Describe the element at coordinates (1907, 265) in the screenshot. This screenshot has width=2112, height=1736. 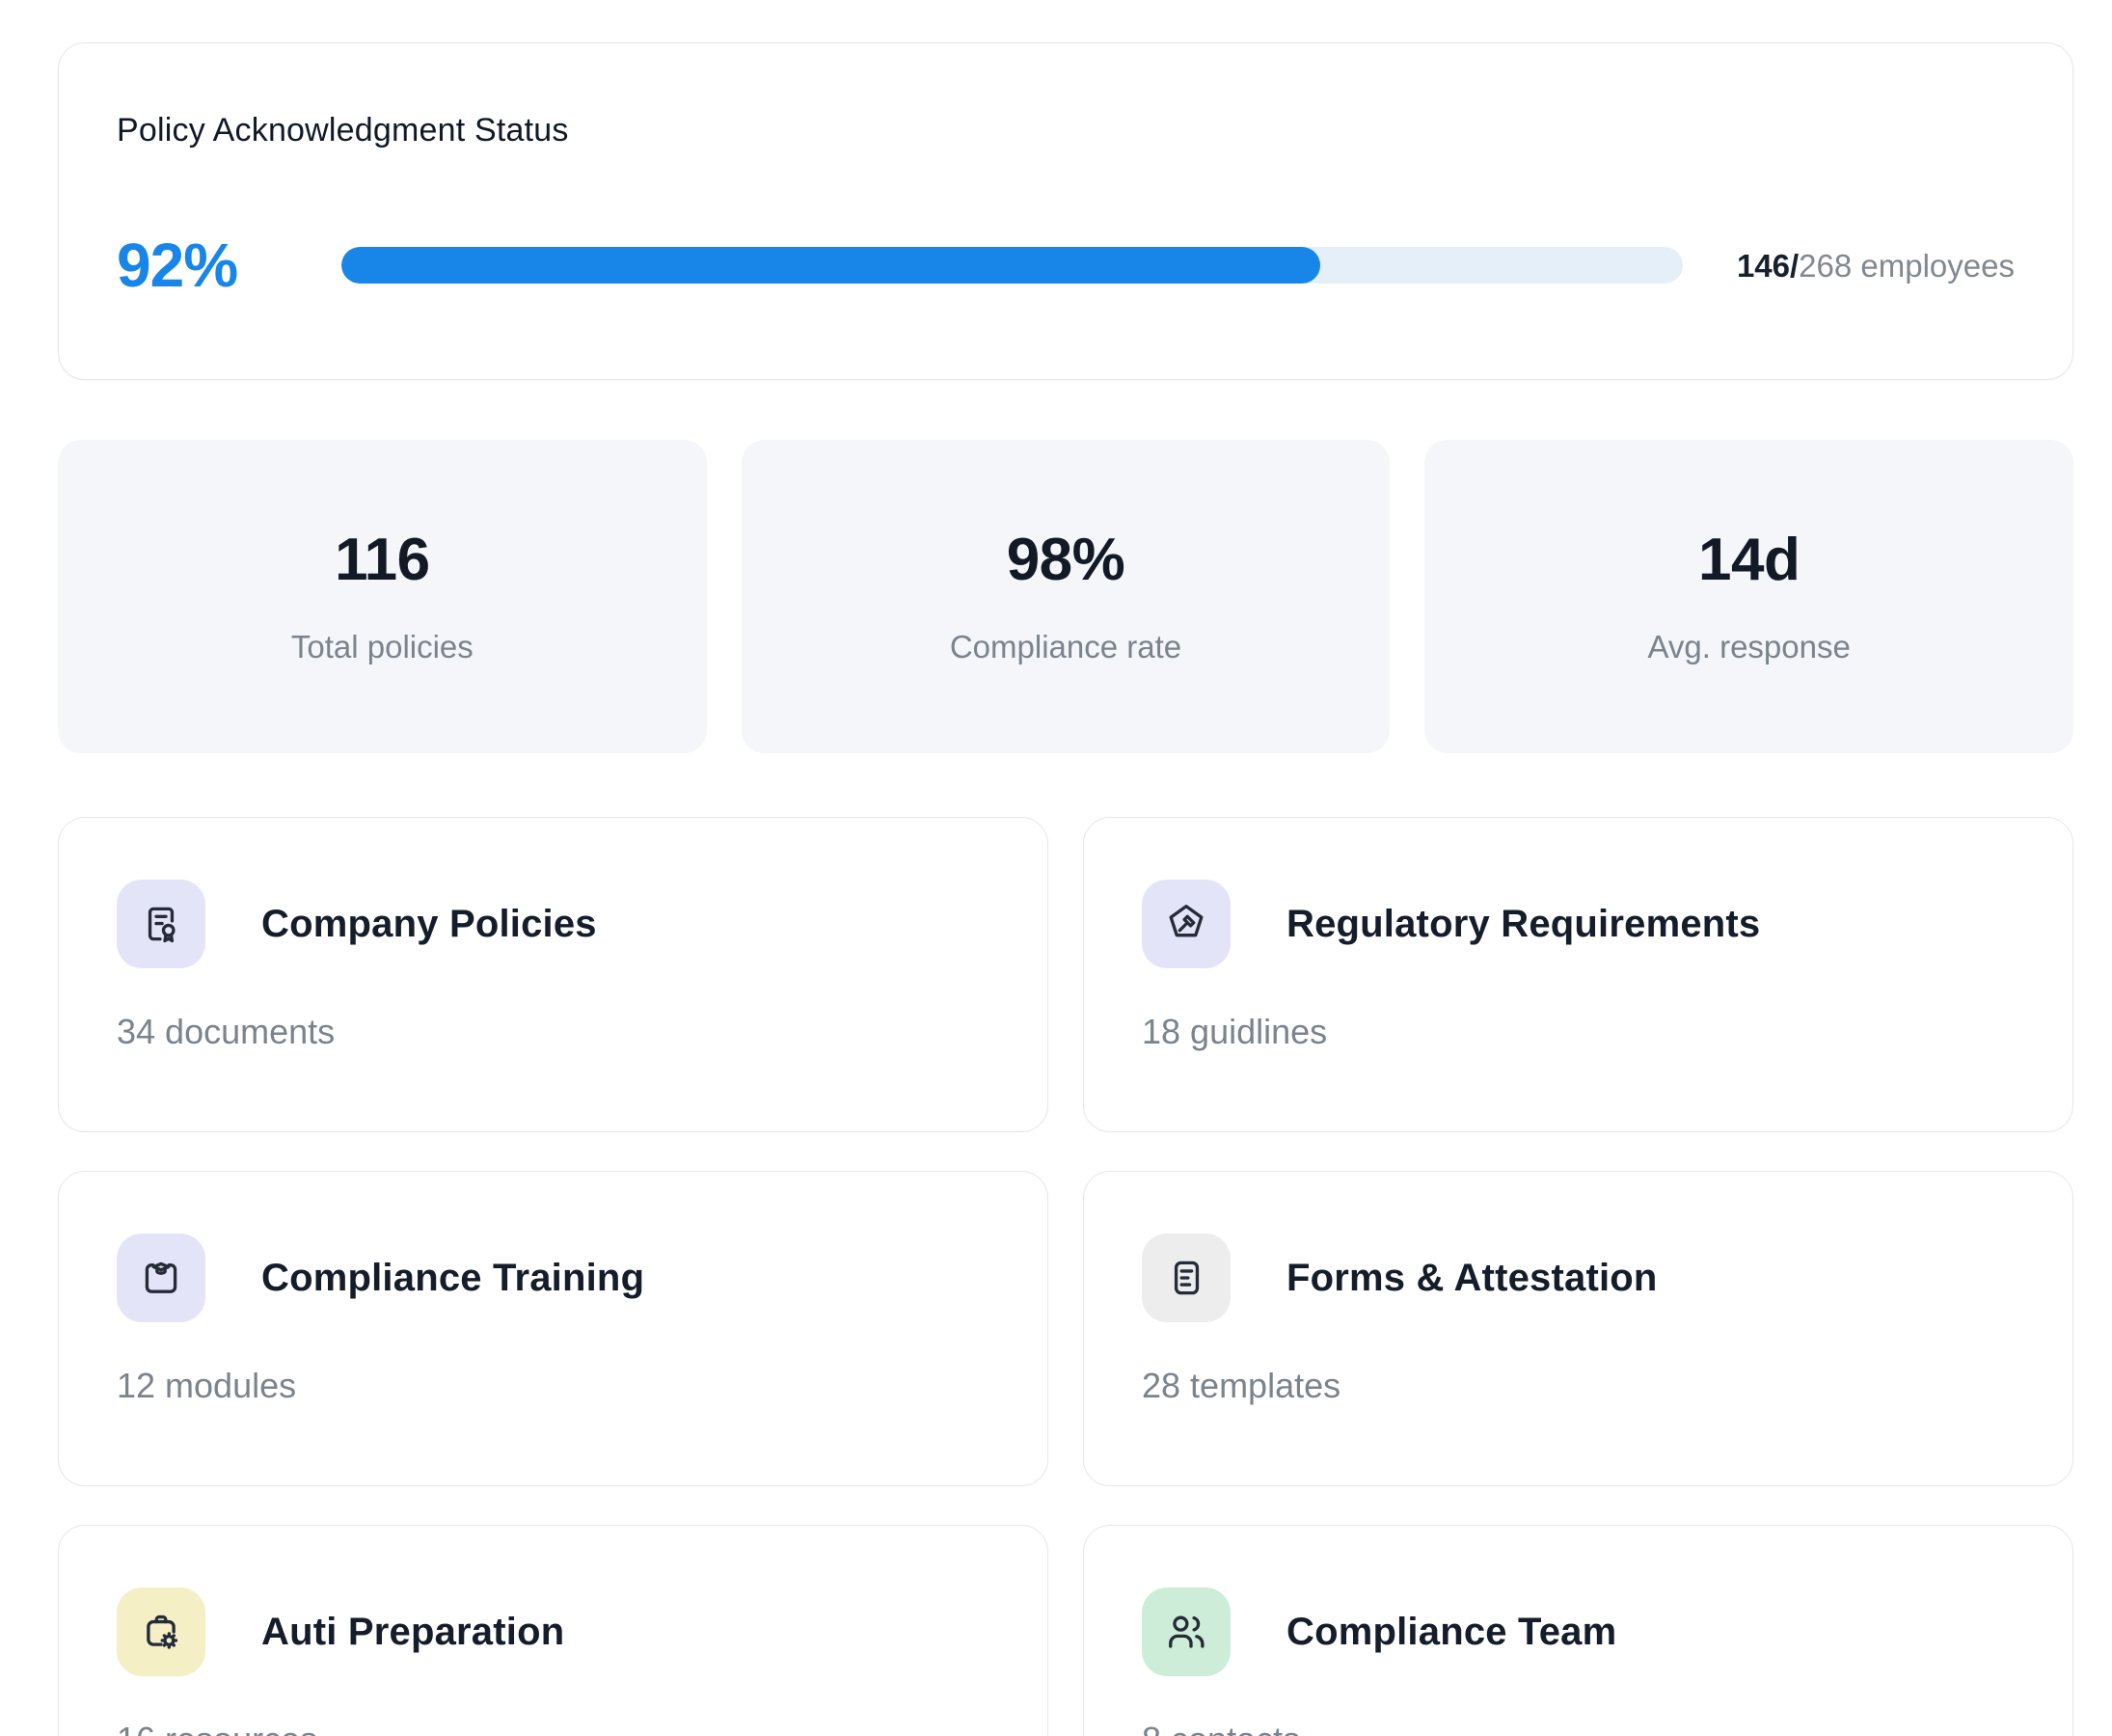
I see `employees-count-total: 268 employees` at that location.